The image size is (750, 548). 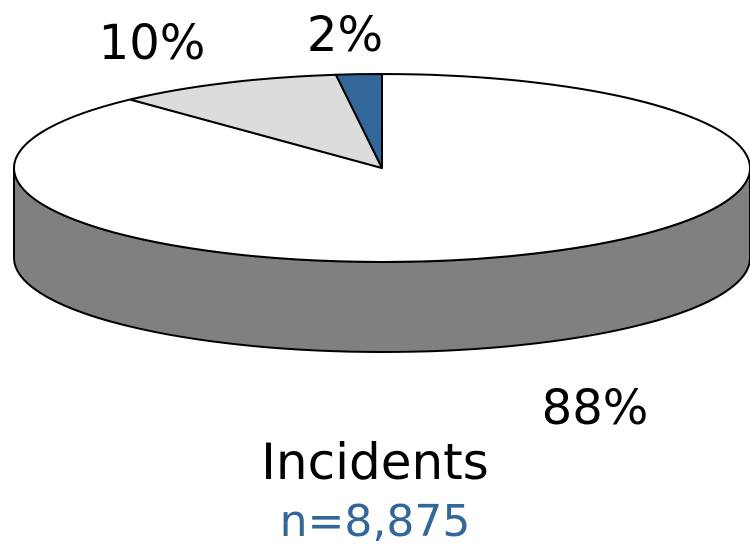 I want to click on slice-label-1: 10%, so click(x=152, y=43).